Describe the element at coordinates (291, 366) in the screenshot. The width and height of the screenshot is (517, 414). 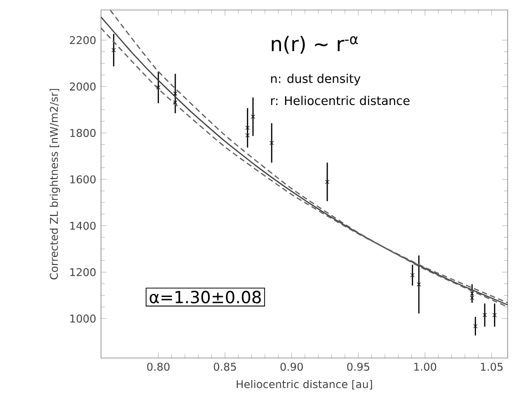
I see `x-tick-label: 0.90` at that location.